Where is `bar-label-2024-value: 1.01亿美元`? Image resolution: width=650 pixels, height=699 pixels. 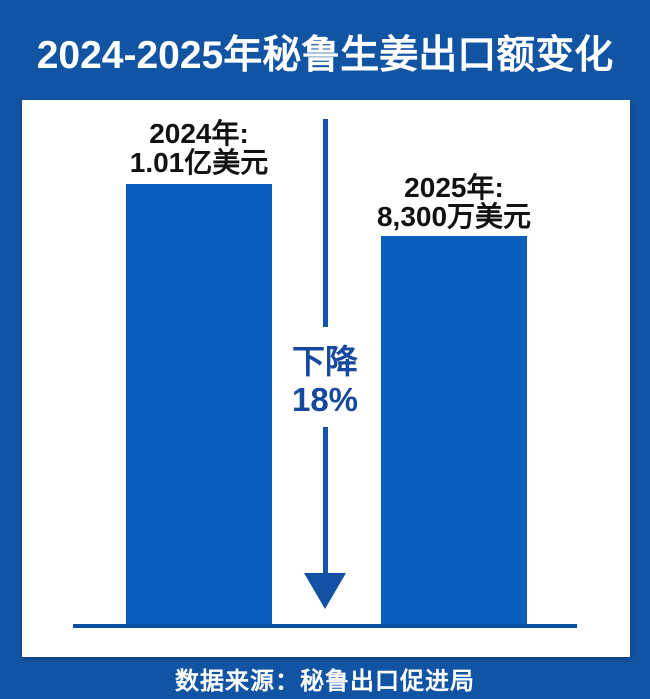
bar-label-2024-value: 1.01亿美元 is located at coordinates (199, 162).